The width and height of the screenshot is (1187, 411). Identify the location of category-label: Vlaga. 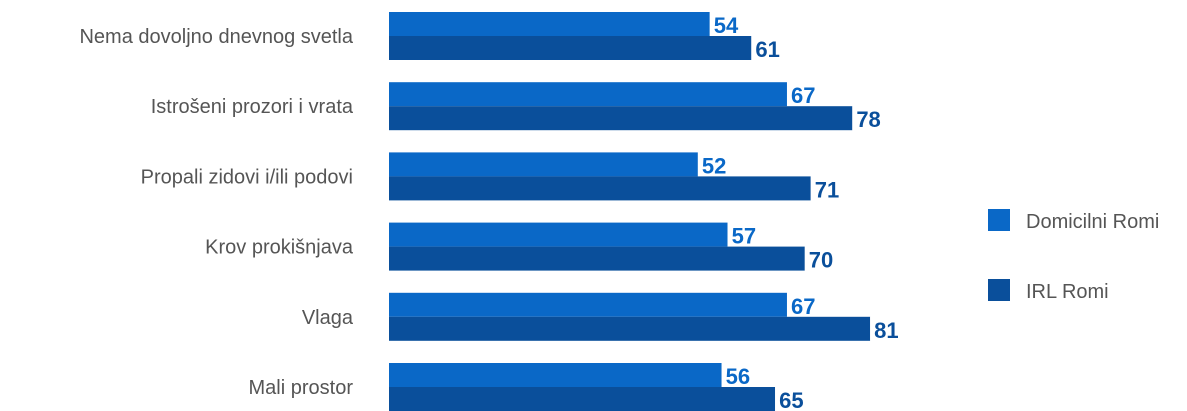
(328, 318).